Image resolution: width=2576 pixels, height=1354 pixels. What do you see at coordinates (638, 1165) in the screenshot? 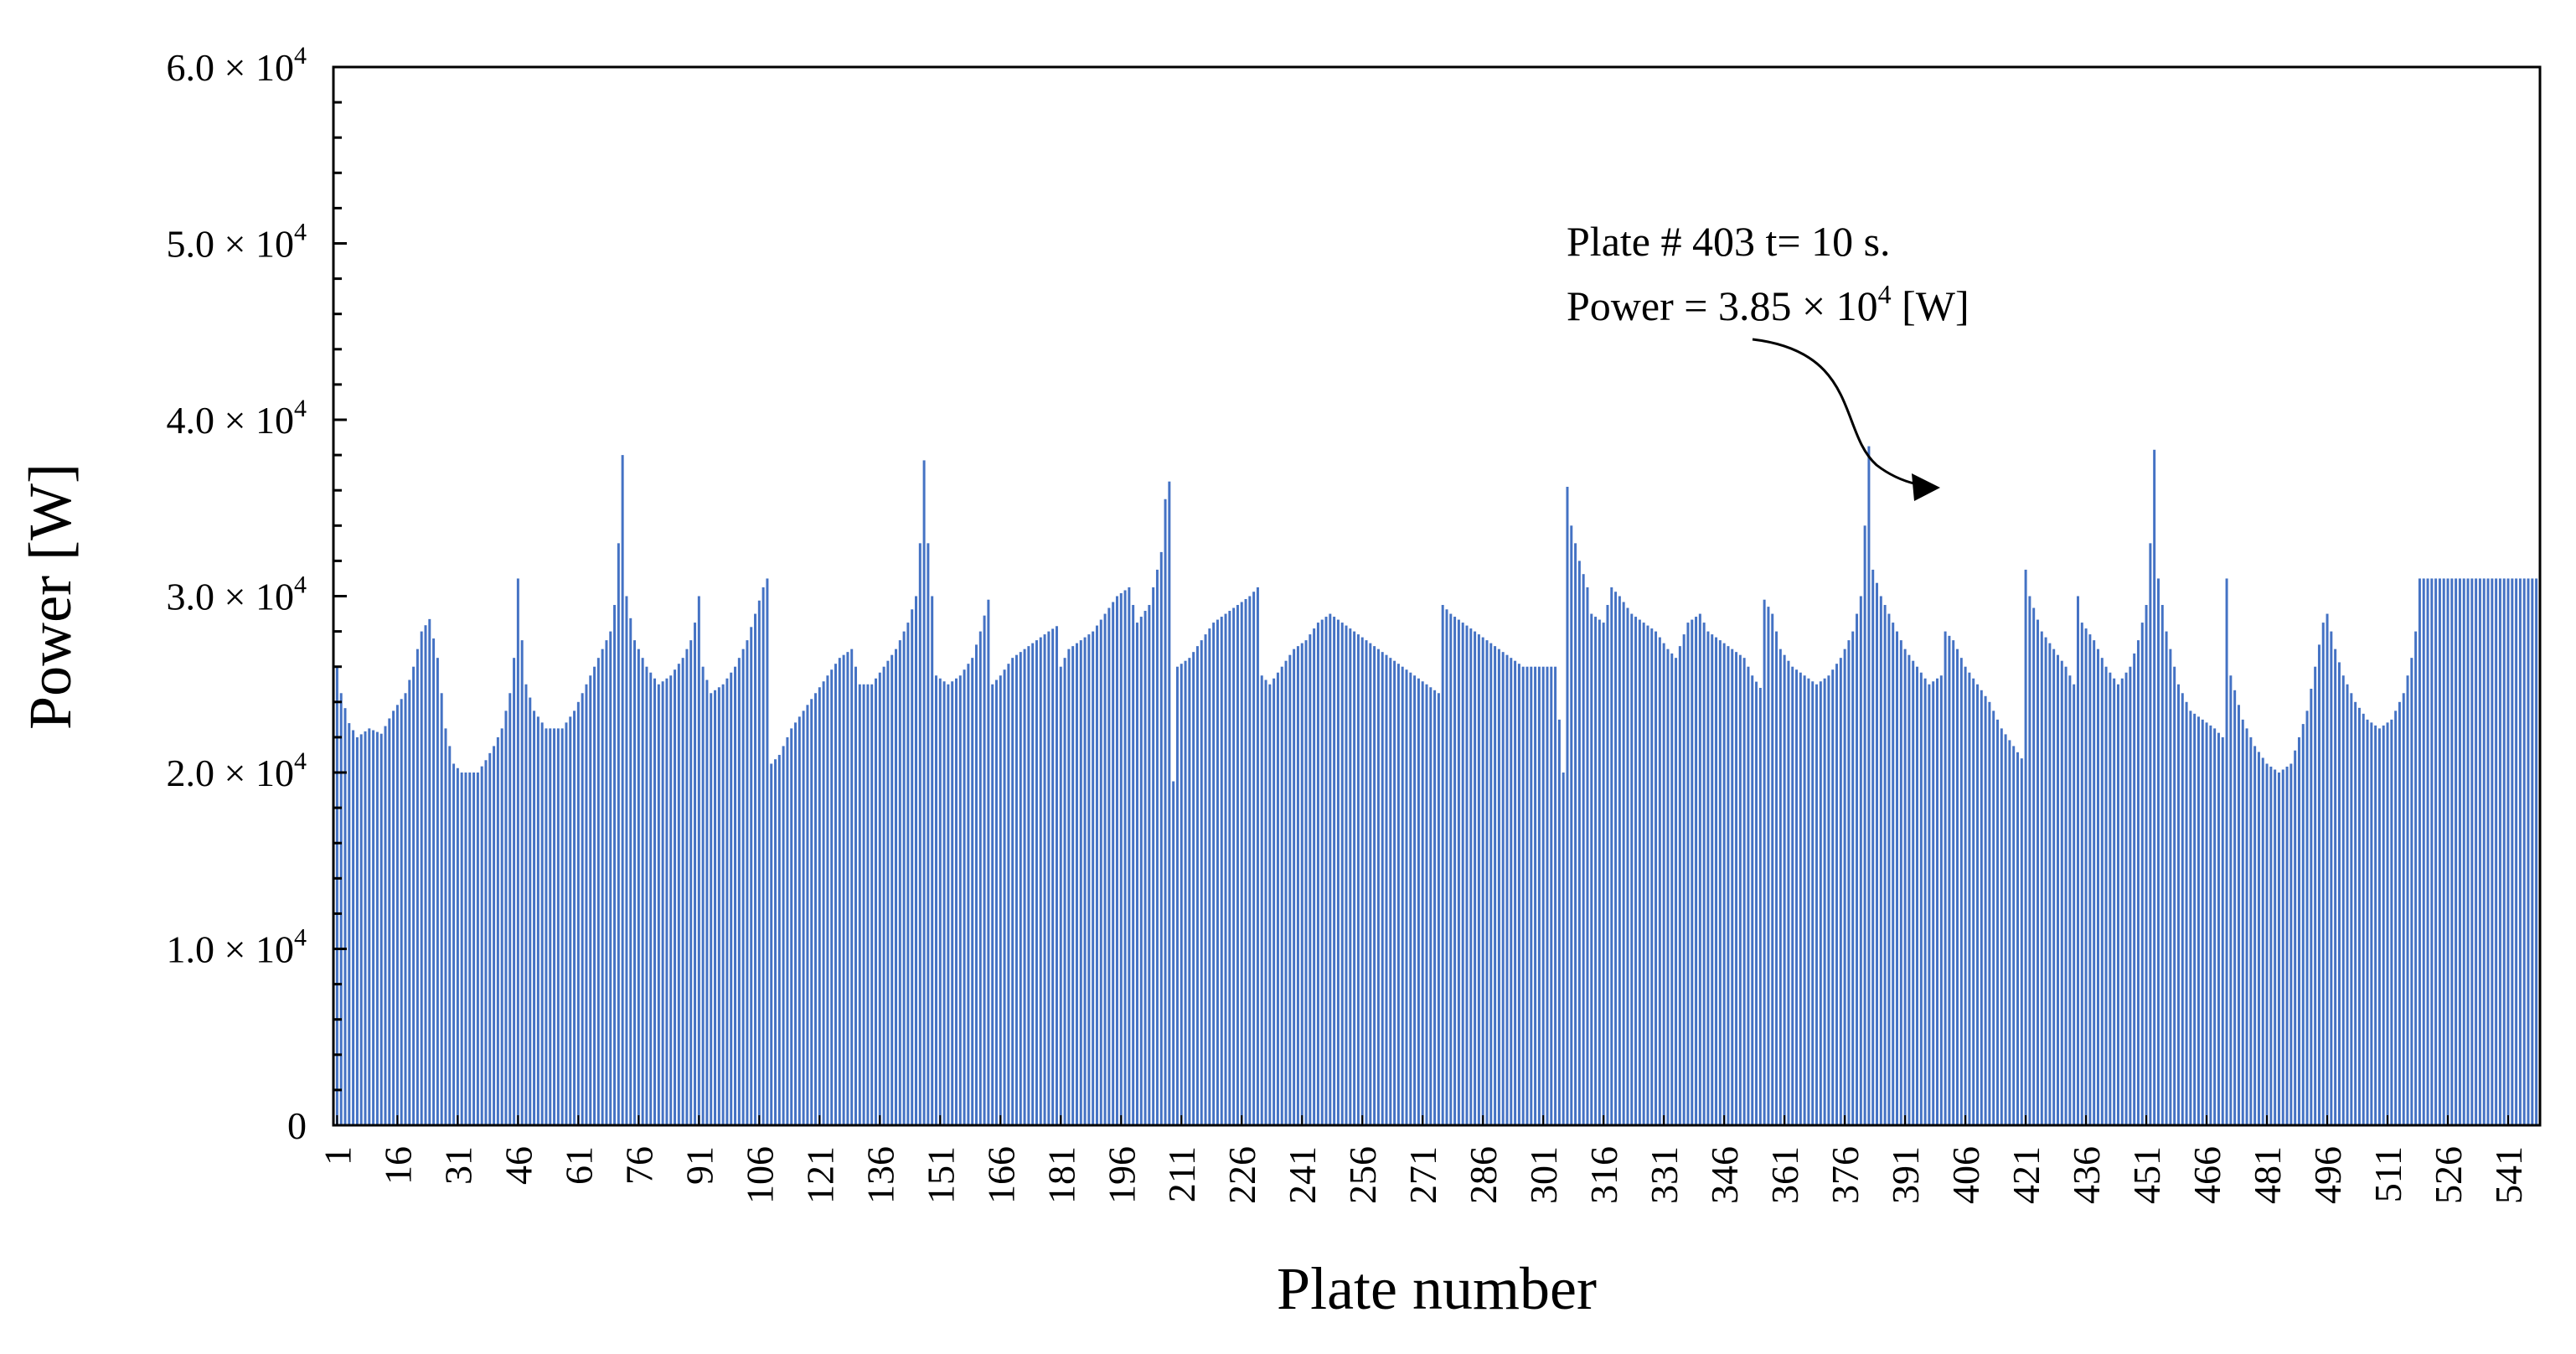
I see `x-tick-label: 76` at bounding box center [638, 1165].